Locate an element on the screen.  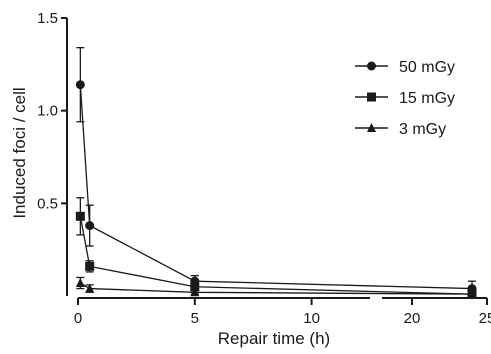
legend-label: 3 mGy is located at coordinates (422, 129).